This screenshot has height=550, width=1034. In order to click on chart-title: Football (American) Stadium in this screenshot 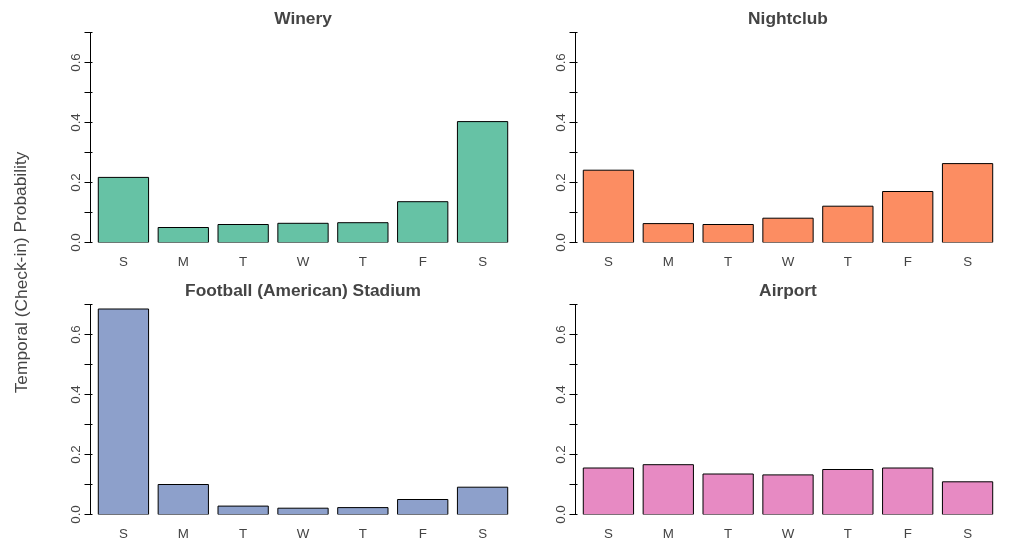, I will do `click(303, 289)`.